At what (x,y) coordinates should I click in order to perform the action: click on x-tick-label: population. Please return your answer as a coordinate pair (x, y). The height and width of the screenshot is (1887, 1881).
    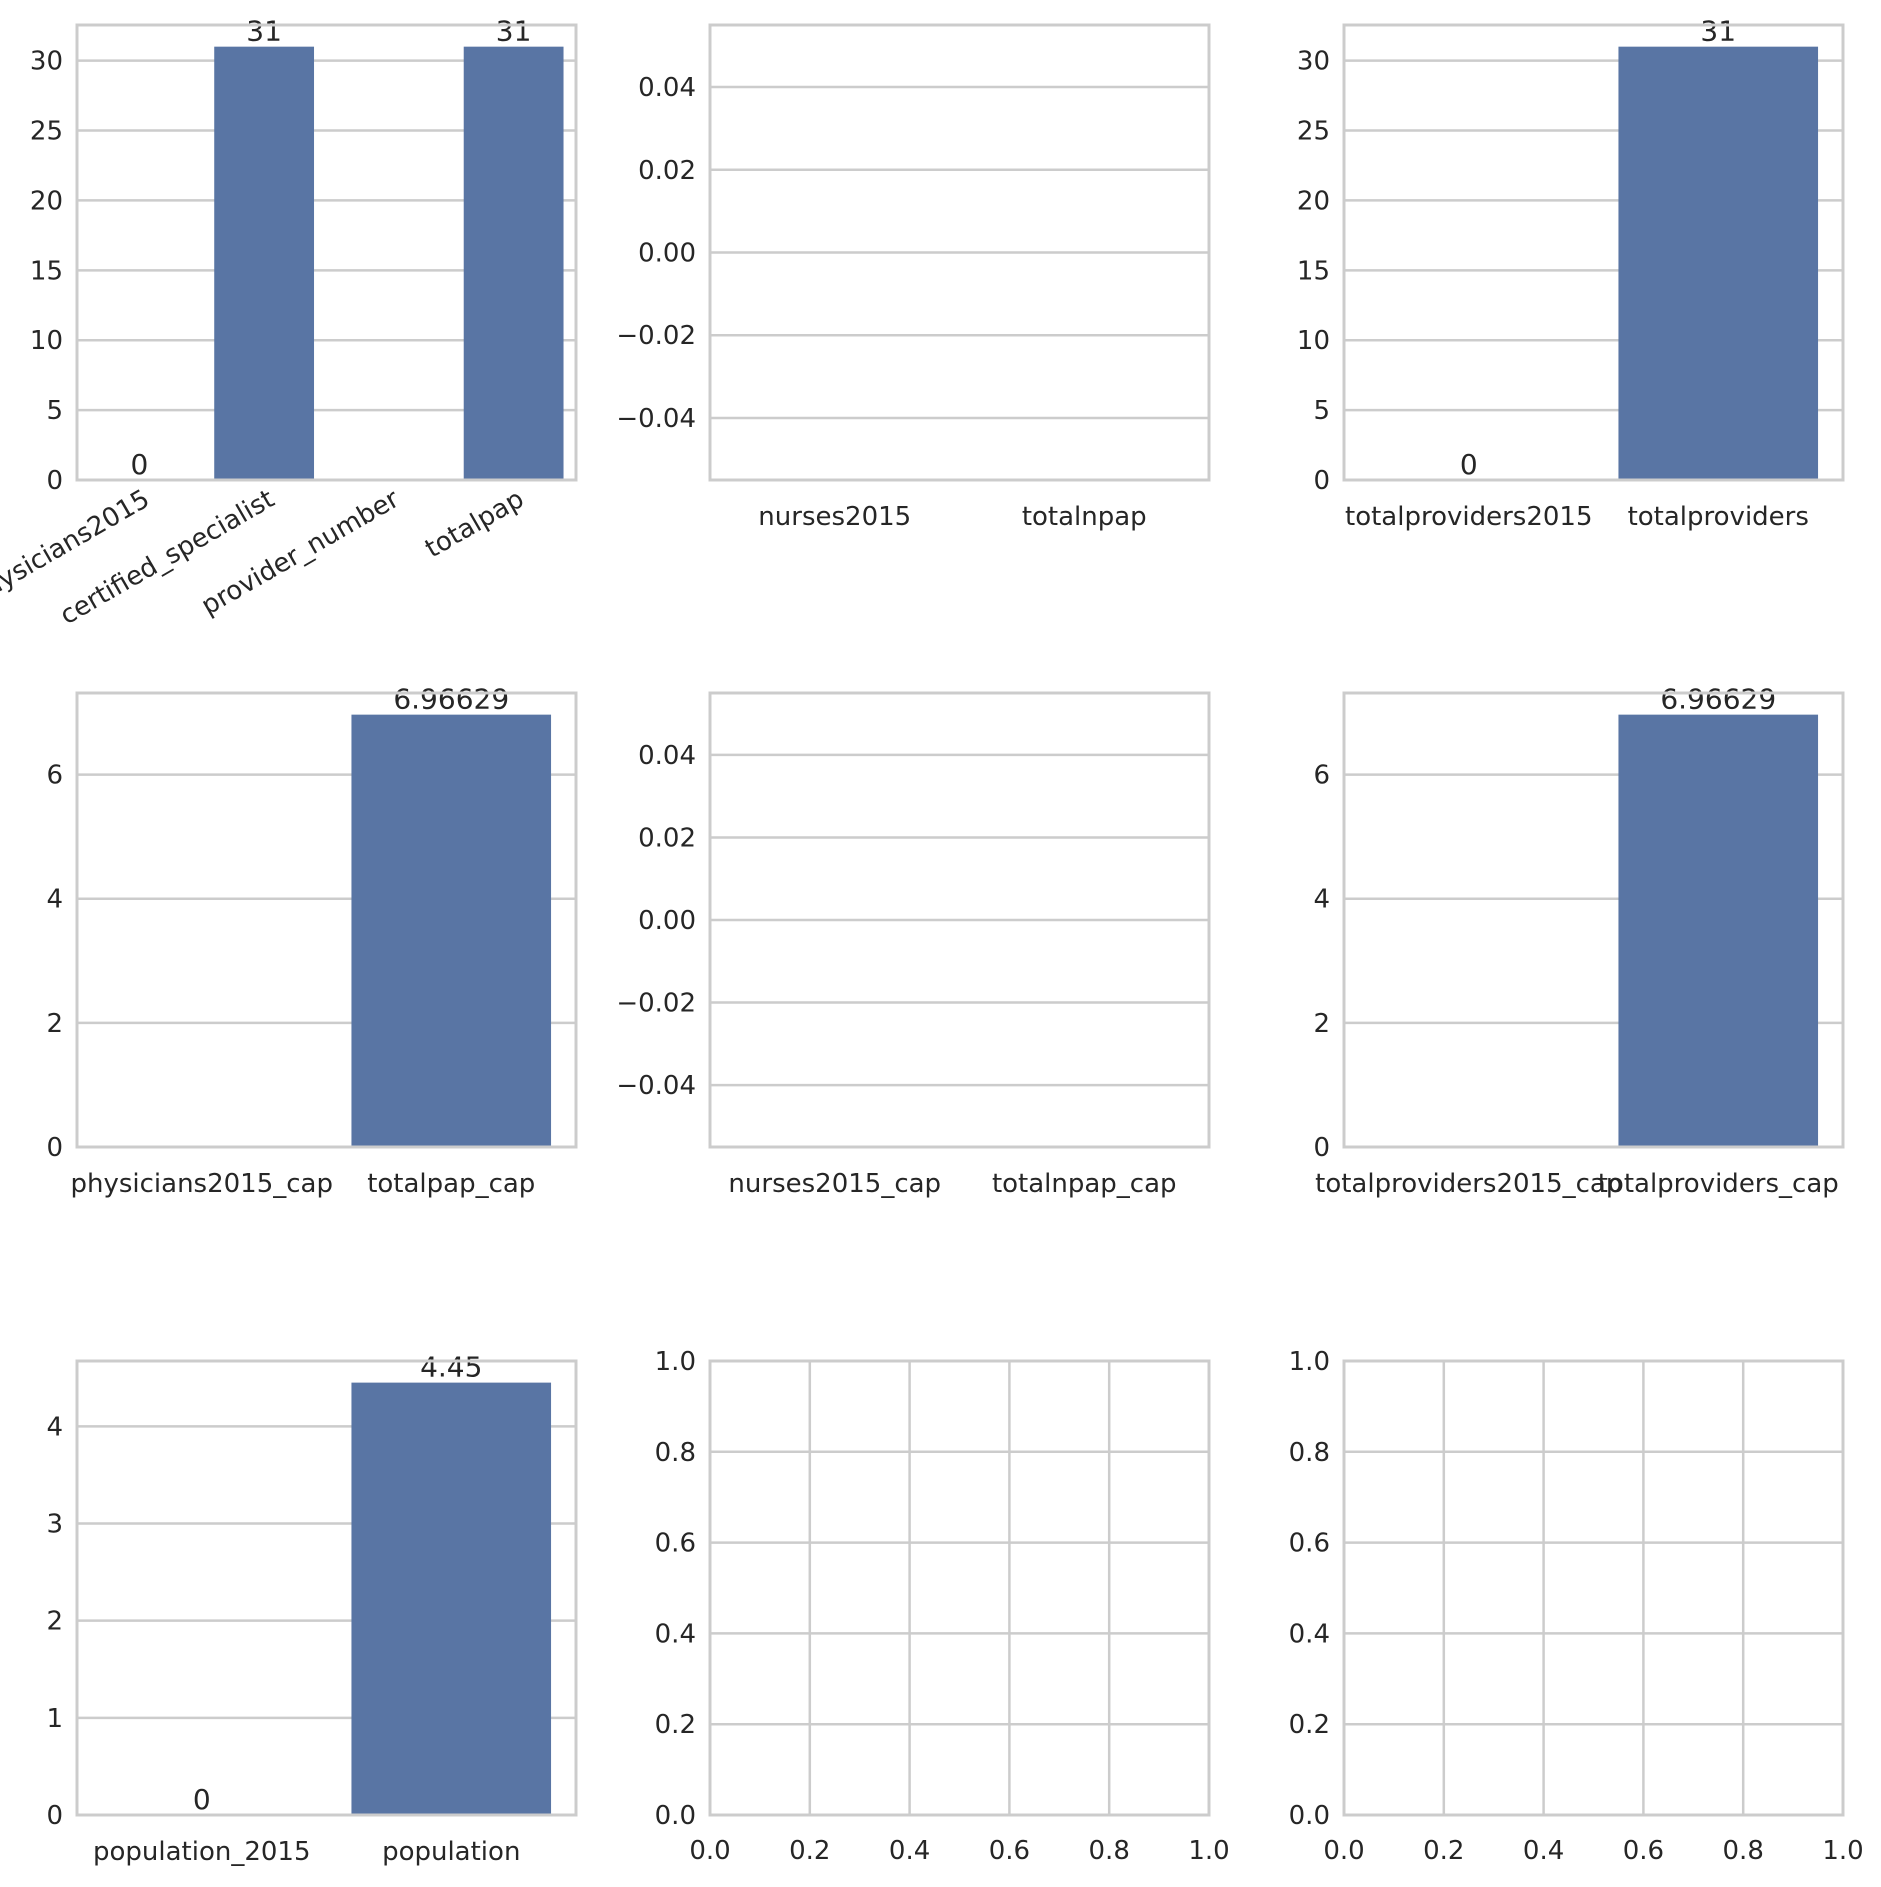
    Looking at the image, I should click on (451, 1852).